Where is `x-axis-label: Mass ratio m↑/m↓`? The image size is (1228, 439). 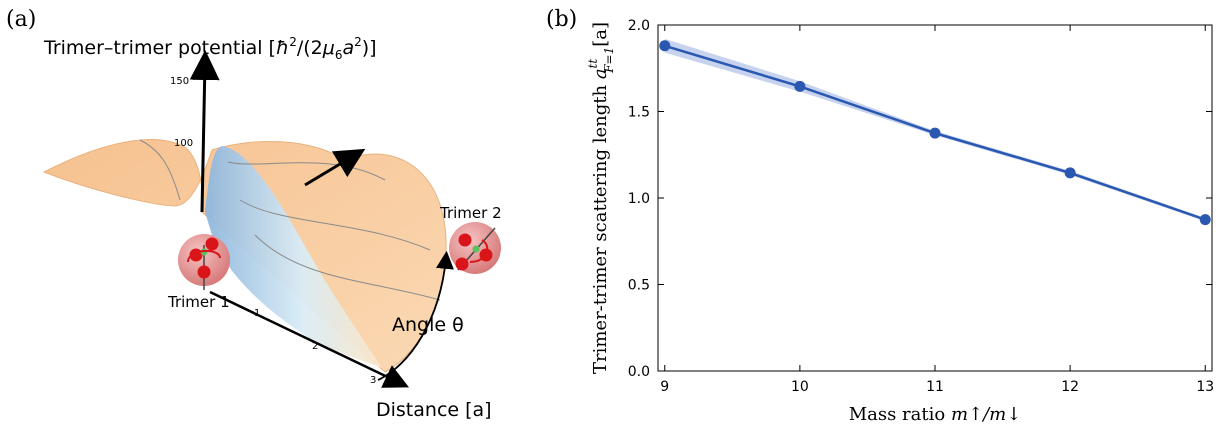 x-axis-label: Mass ratio m↑/m↓ is located at coordinates (935, 414).